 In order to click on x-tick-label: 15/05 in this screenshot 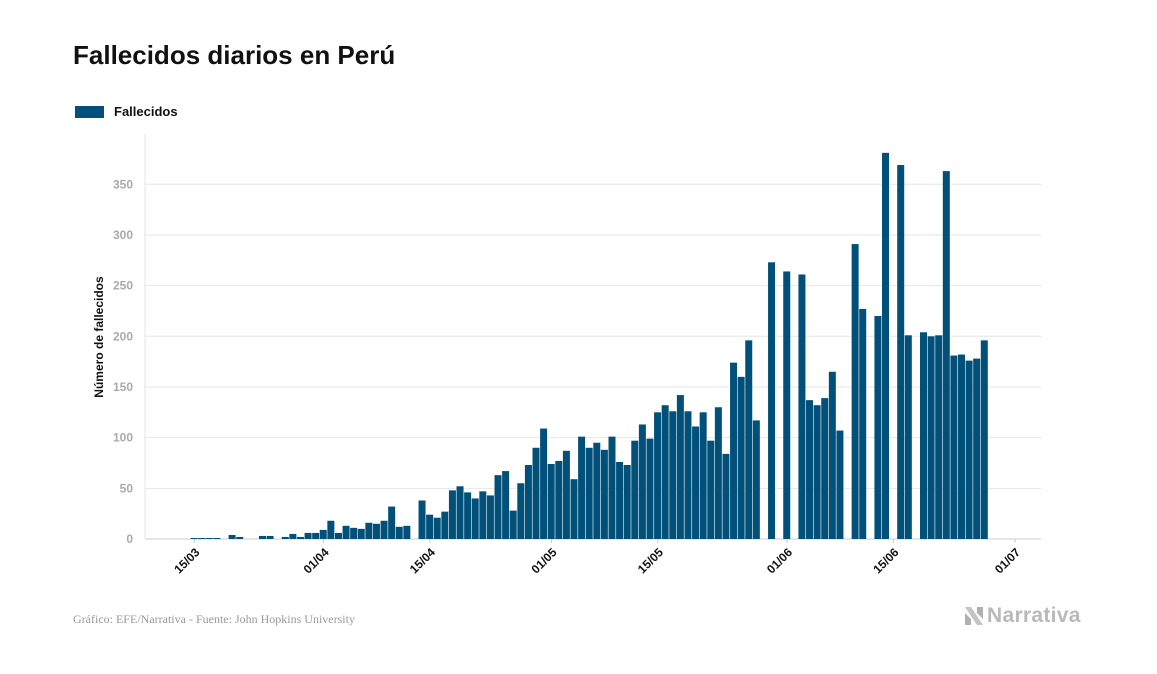, I will do `click(650, 560)`.